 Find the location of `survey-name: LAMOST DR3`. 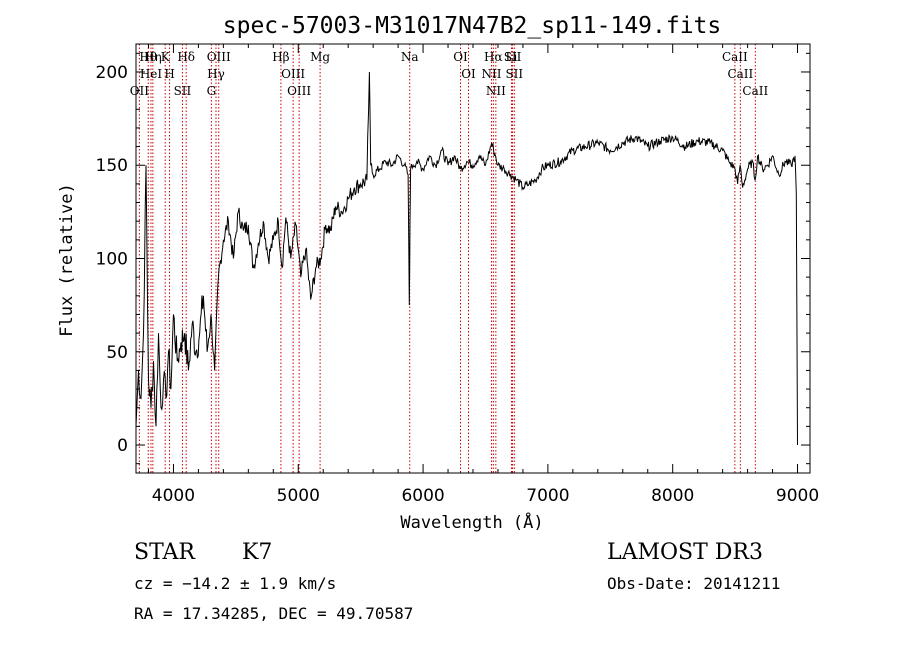

survey-name: LAMOST DR3 is located at coordinates (685, 552).